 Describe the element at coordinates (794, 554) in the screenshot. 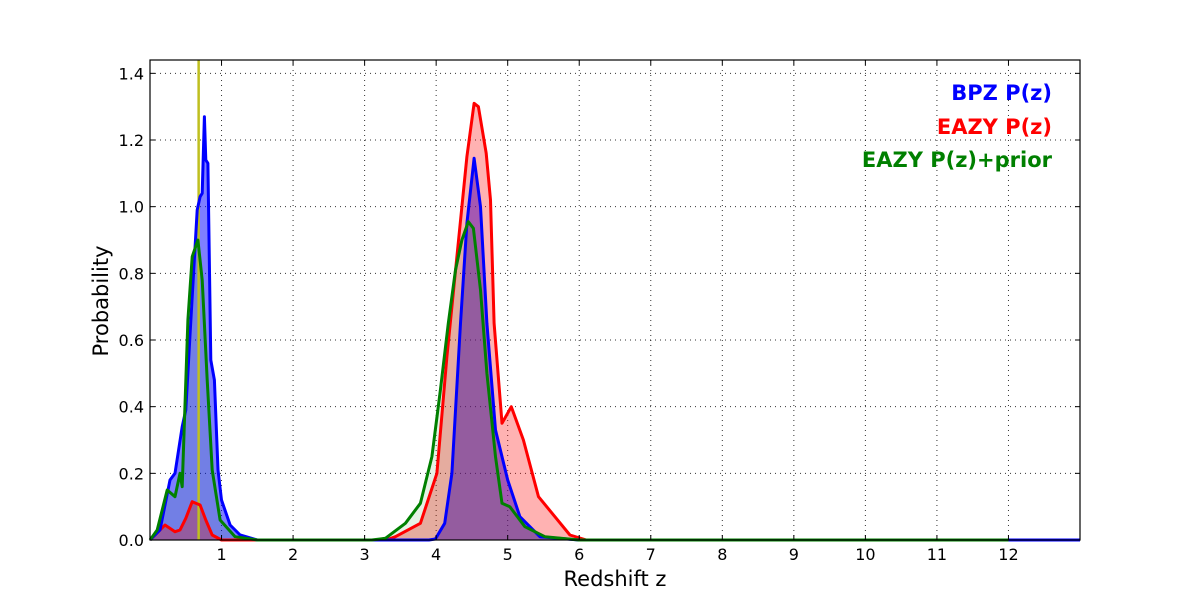

I see `x-tick-label: 9` at that location.